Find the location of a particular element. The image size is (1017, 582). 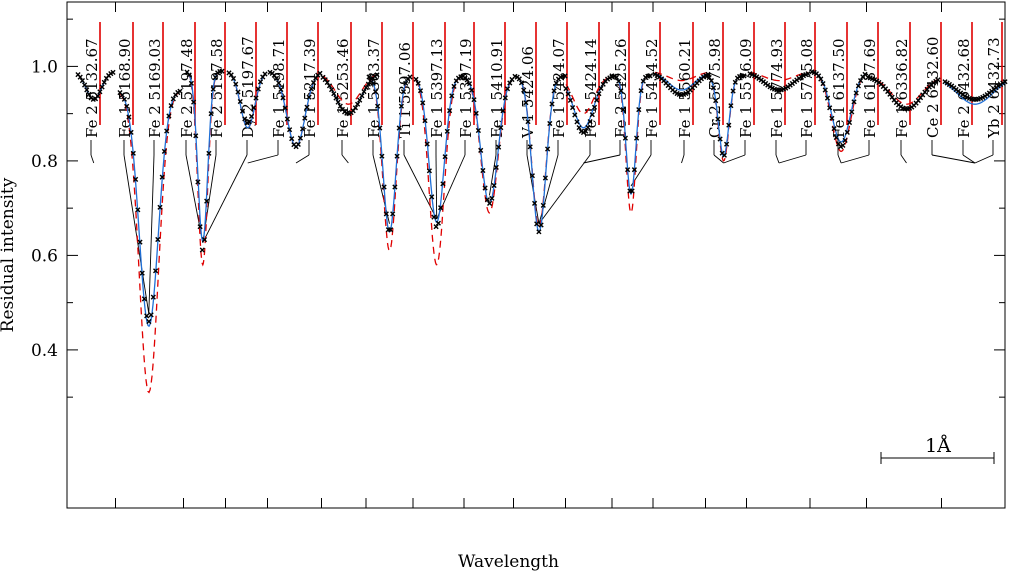

model-1-profile-w13 is located at coordinates (681, 82).